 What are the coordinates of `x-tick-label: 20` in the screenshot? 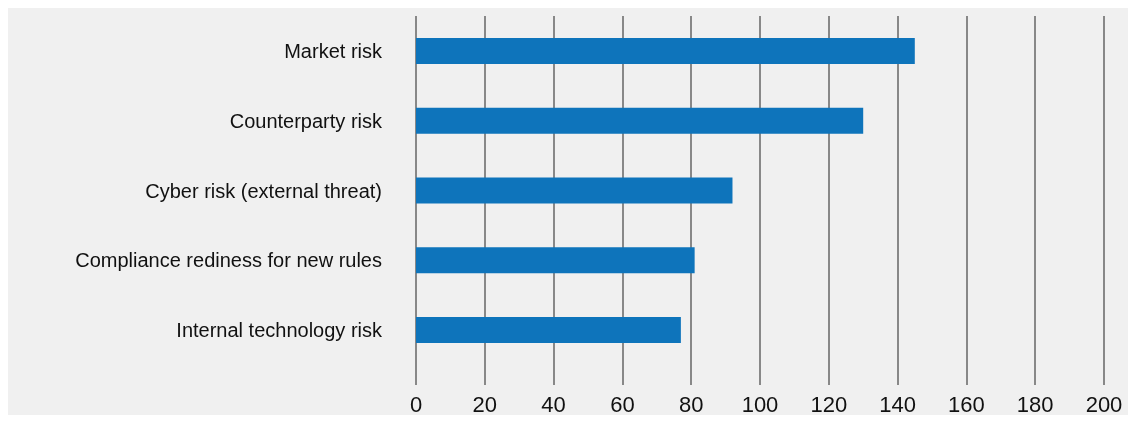 It's located at (485, 404).